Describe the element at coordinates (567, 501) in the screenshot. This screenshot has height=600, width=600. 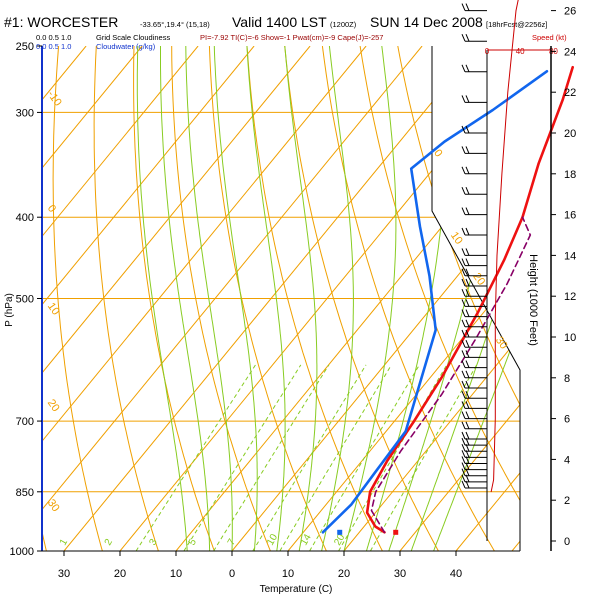
I see `height-tick-label: 2` at that location.